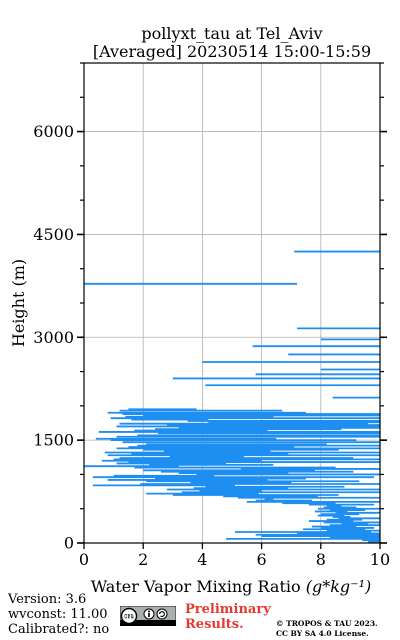  I want to click on copyright-line2: CC BY SA 4.0 License., so click(322, 633).